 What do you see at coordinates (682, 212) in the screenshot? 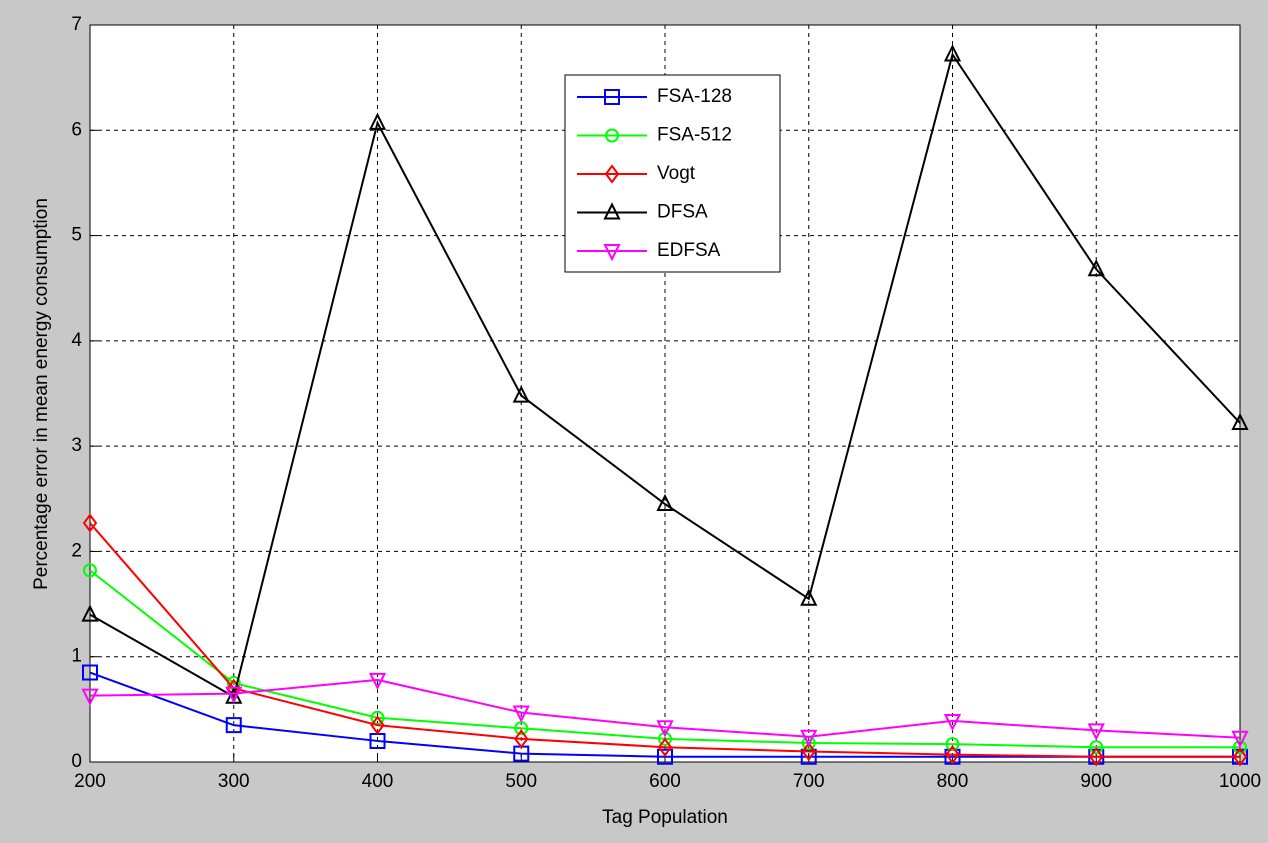
I see `legend-label: DFSA` at bounding box center [682, 212].